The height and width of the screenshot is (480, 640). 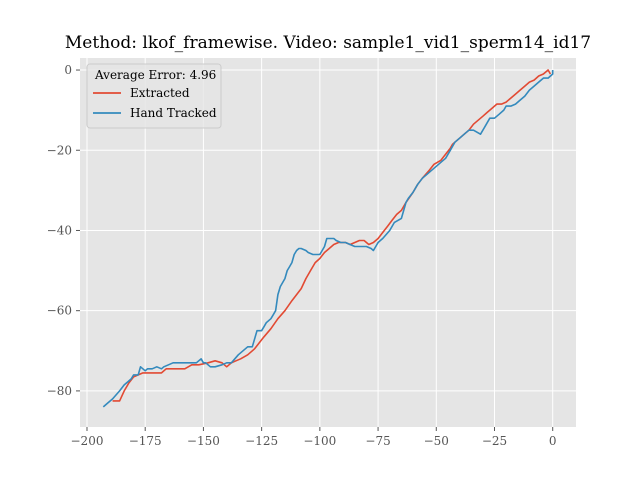 I want to click on x-tick-label: −150, so click(x=203, y=441).